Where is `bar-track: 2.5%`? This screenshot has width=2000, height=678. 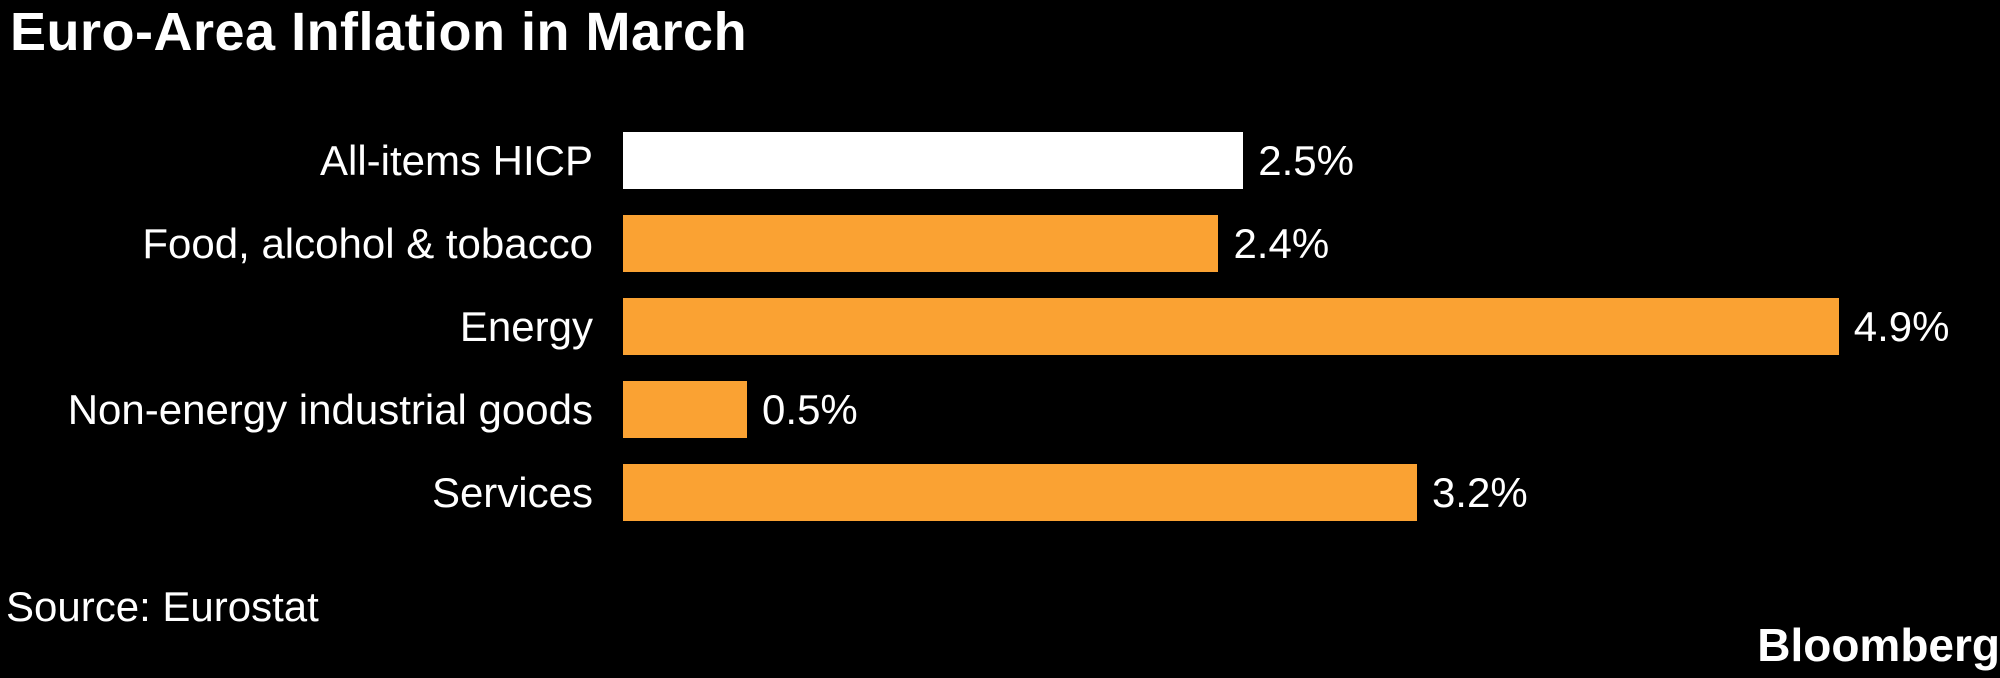 bar-track: 2.5% is located at coordinates (1311, 160).